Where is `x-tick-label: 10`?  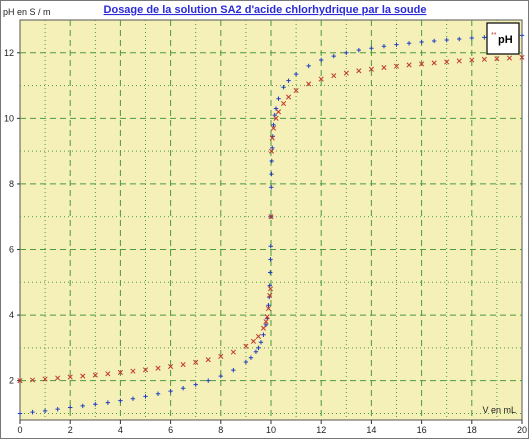
x-tick-label: 10 is located at coordinates (271, 430).